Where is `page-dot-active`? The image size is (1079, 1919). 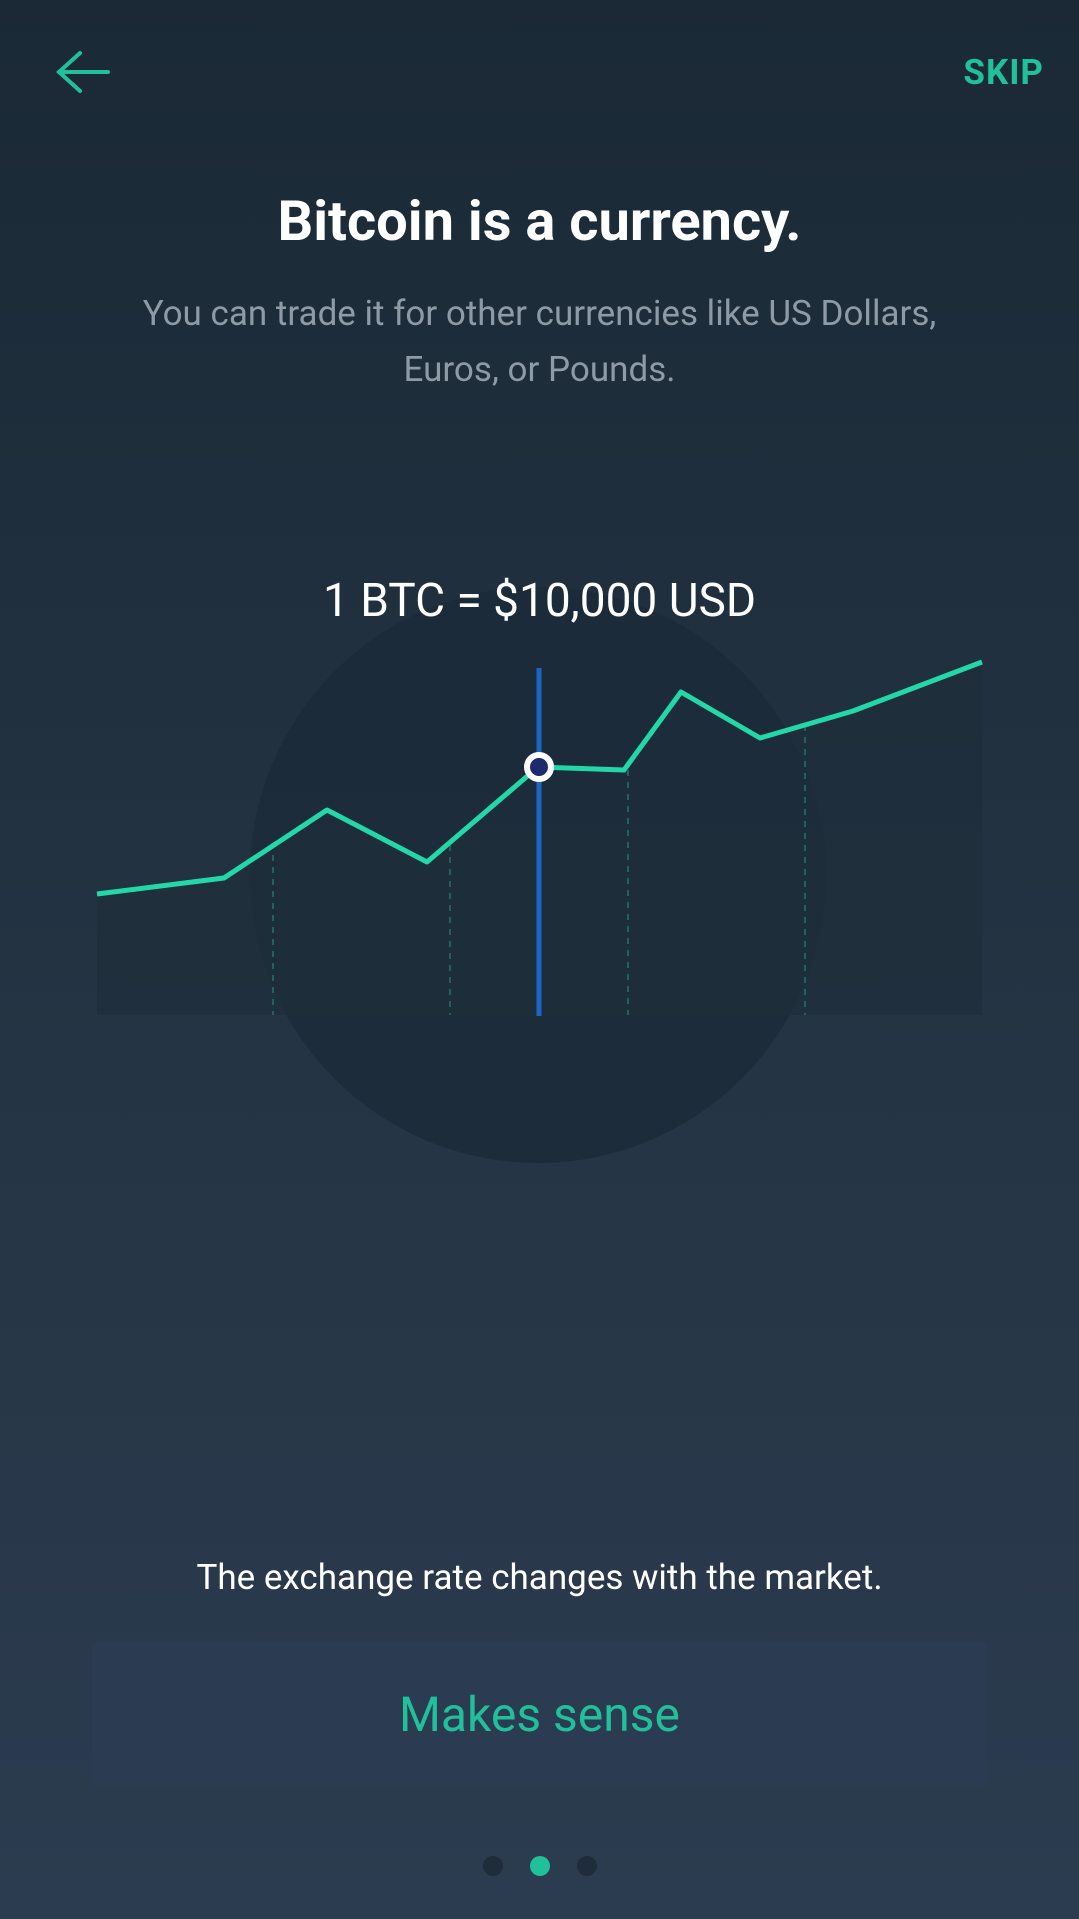
page-dot-active is located at coordinates (540, 1866).